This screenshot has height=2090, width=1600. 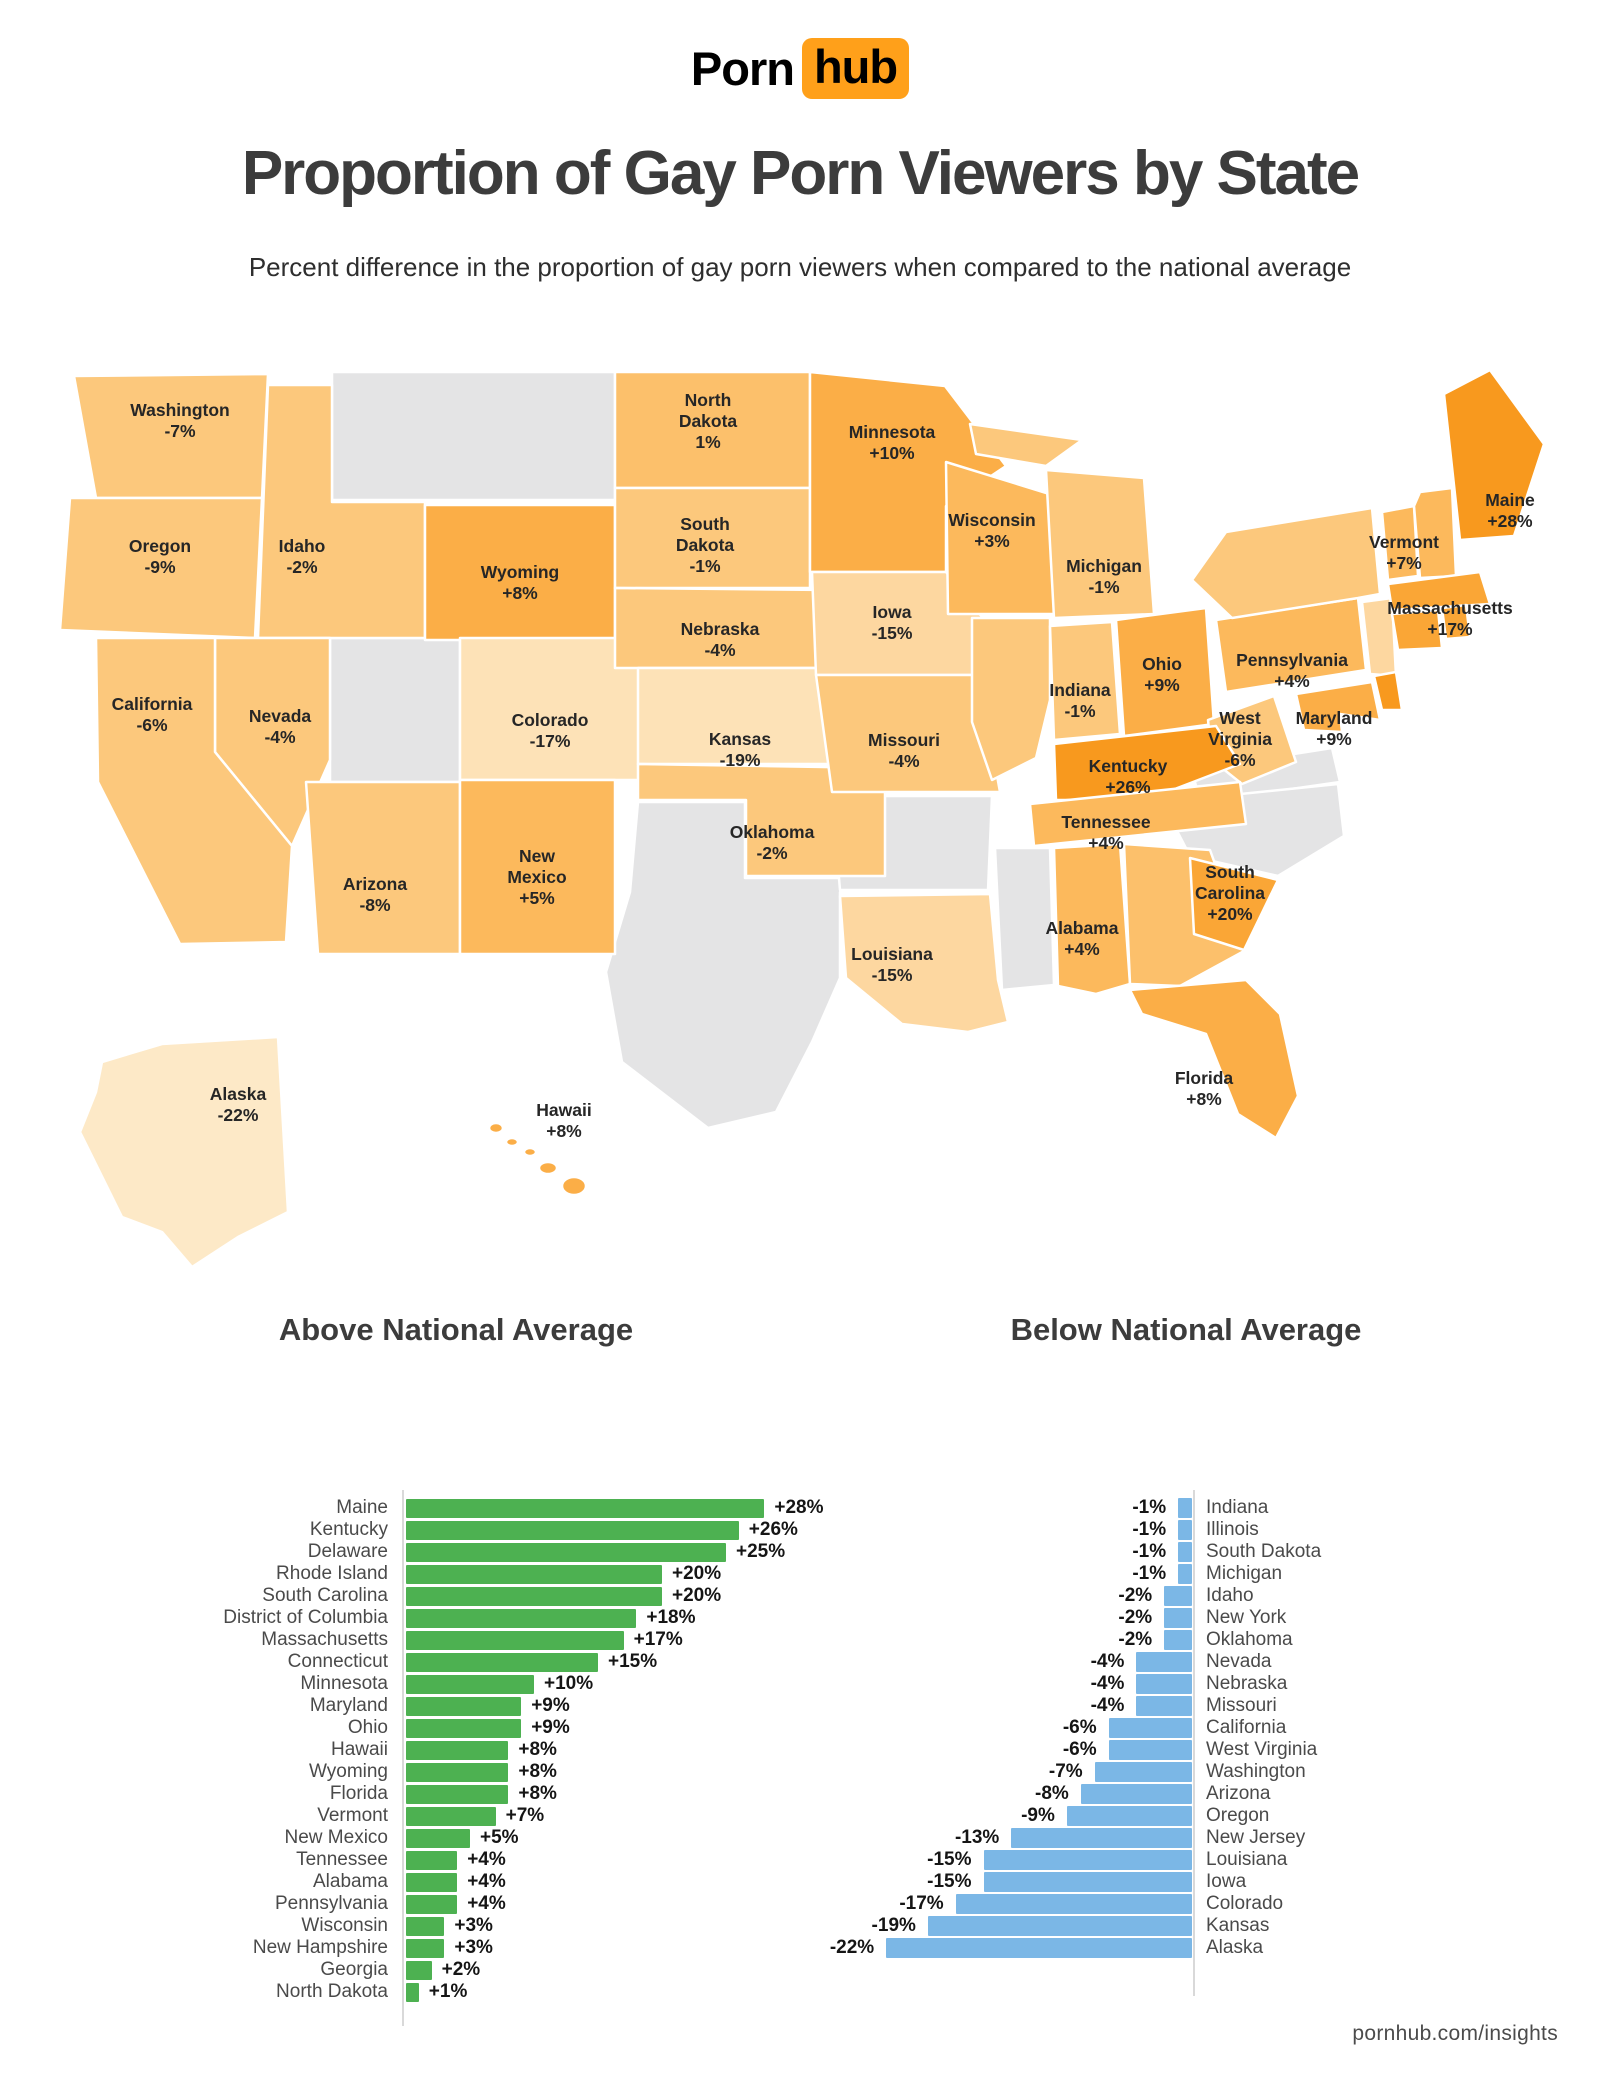 What do you see at coordinates (550, 1727) in the screenshot?
I see `bar-value-label: +9%` at bounding box center [550, 1727].